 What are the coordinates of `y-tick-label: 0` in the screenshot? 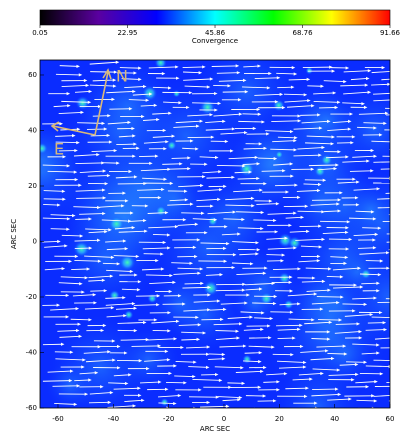 It's located at (35, 241).